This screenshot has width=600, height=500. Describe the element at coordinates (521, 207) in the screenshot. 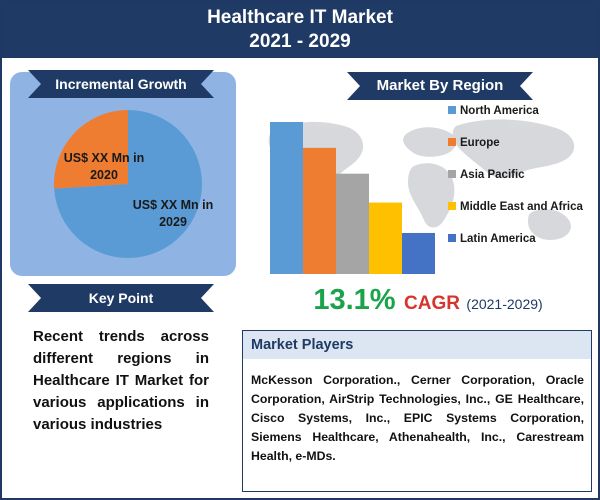

I see `legend-label: Middle East and Africa` at that location.